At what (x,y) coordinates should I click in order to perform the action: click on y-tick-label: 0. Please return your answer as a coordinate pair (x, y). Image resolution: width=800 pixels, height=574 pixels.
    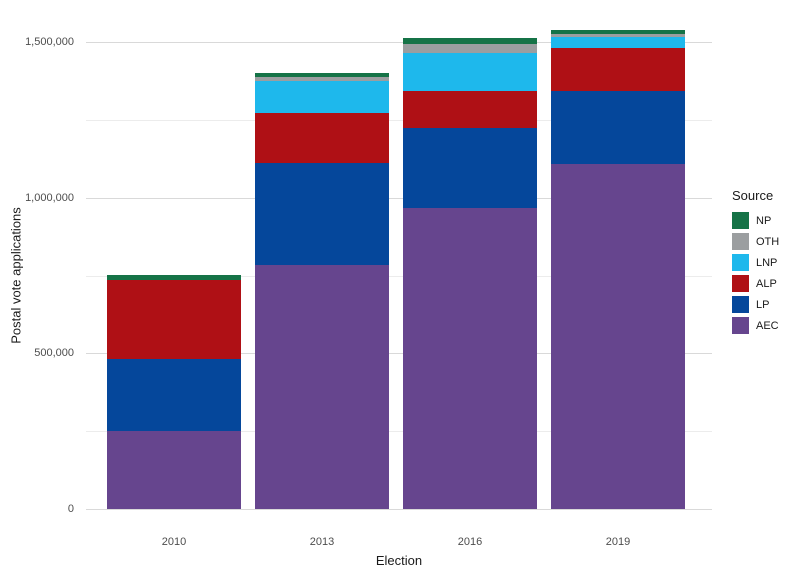
    Looking at the image, I should click on (70, 509).